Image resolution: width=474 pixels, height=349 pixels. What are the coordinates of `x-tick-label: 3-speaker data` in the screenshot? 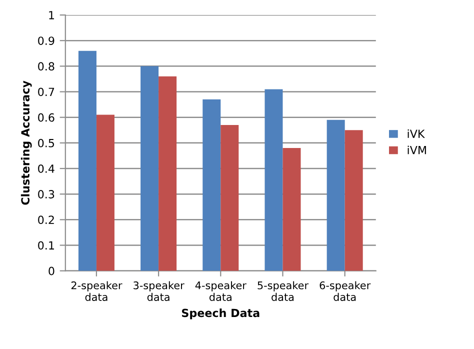 It's located at (159, 291).